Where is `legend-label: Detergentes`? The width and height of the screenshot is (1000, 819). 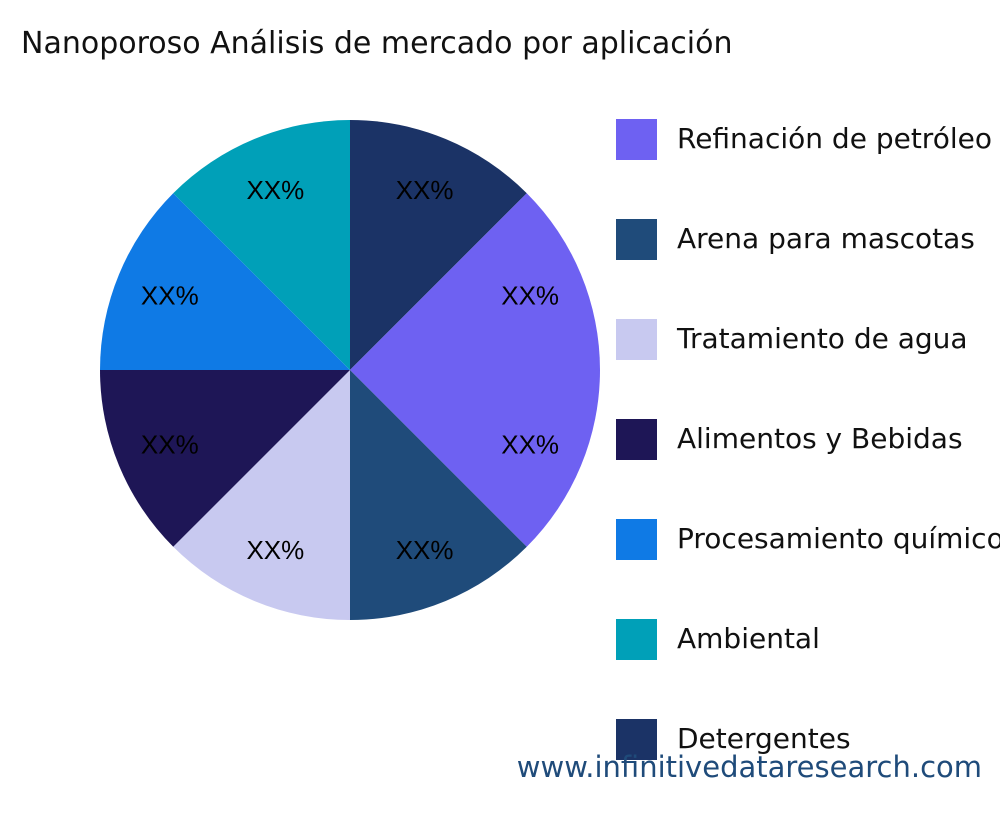 legend-label: Detergentes is located at coordinates (764, 738).